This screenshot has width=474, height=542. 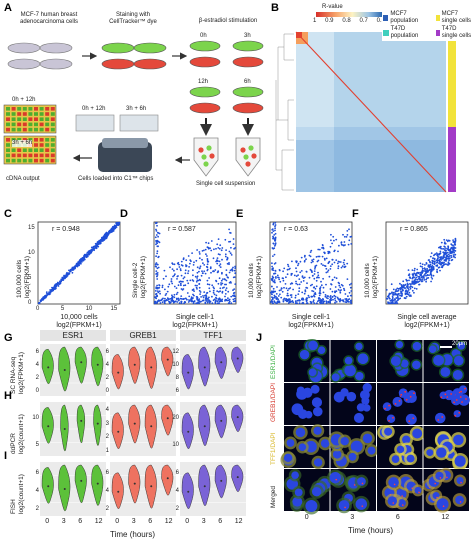 I want to click on x-tick: 15, so click(x=114, y=309).